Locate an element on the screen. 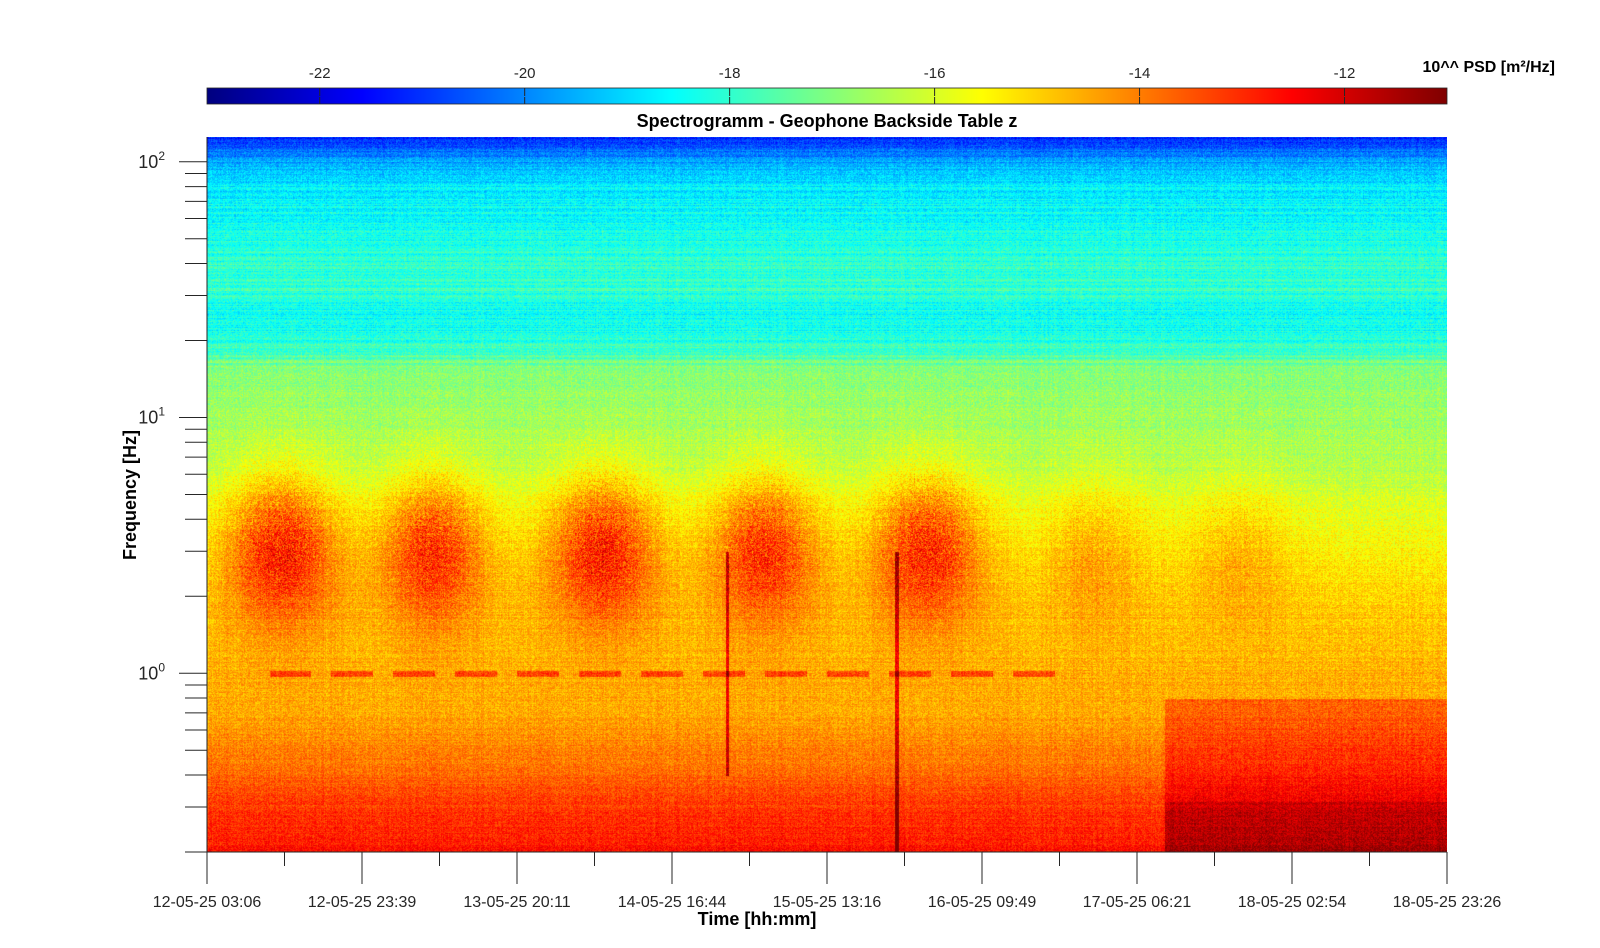 Image resolution: width=1600 pixels, height=948 pixels. colorbar-tick-label: -18 is located at coordinates (730, 73).